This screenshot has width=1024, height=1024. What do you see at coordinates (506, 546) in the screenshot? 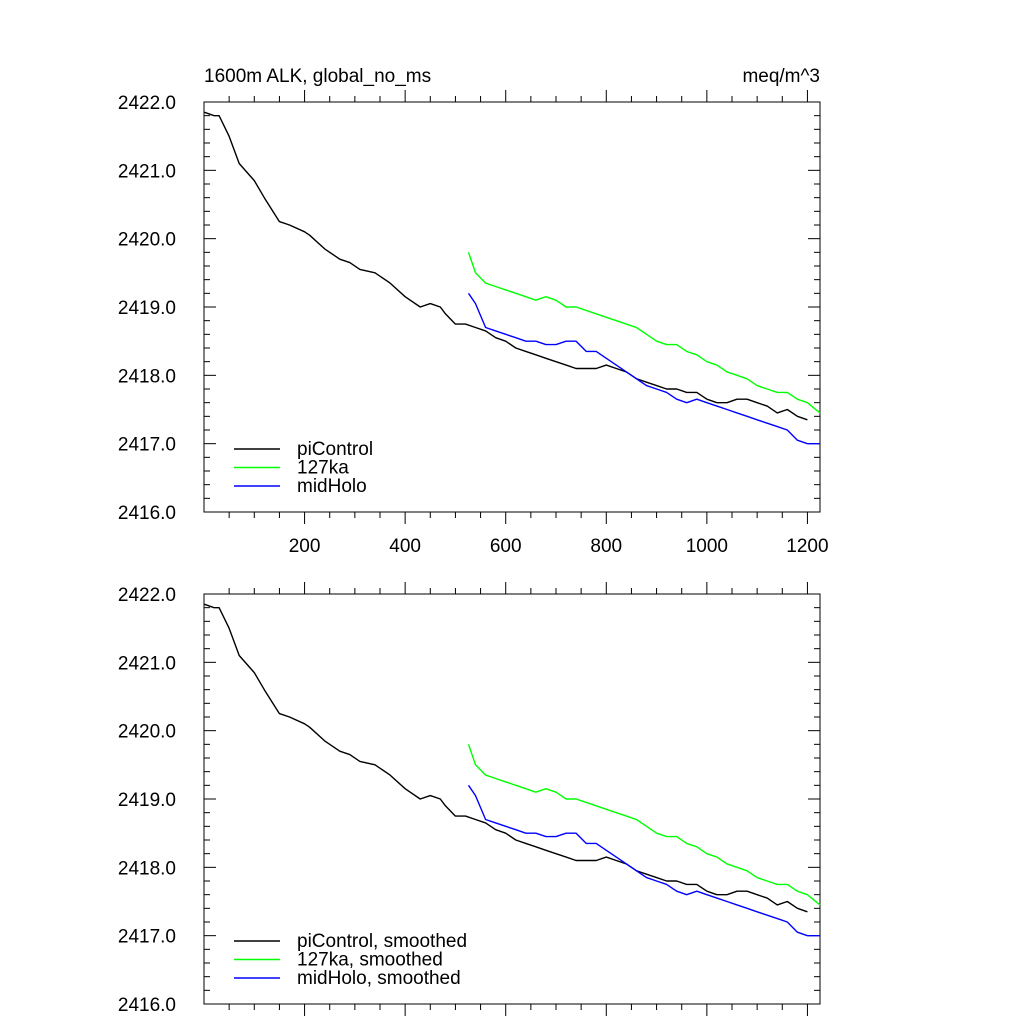
I see `x-tick-label: 600` at bounding box center [506, 546].